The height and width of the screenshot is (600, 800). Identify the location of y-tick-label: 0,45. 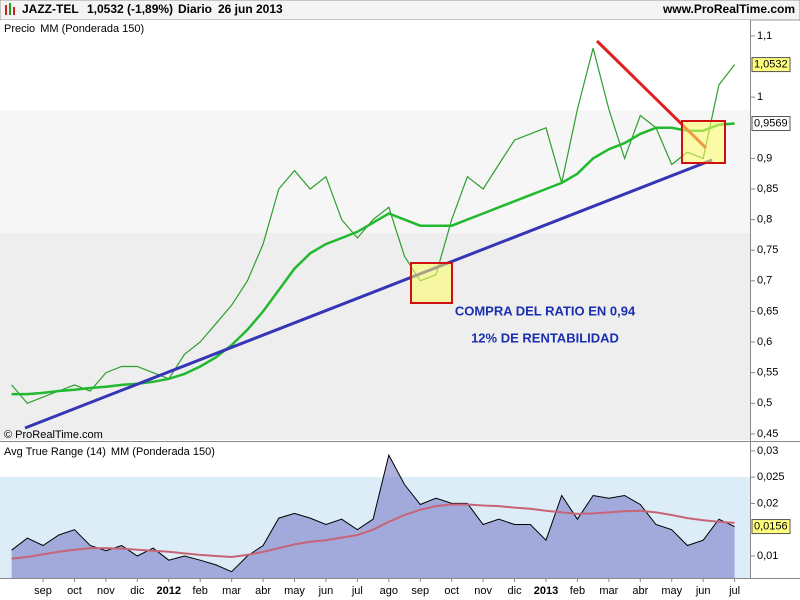
(767, 434).